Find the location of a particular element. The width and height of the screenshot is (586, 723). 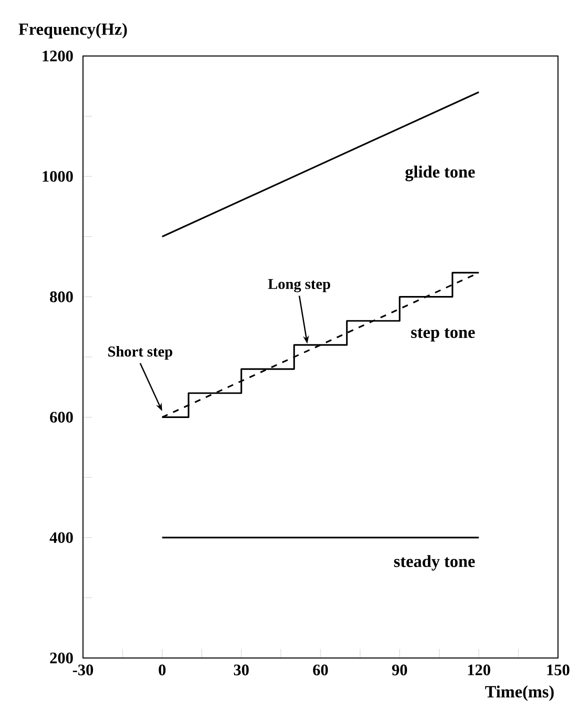

y-tick-label: 400 is located at coordinates (61, 537).